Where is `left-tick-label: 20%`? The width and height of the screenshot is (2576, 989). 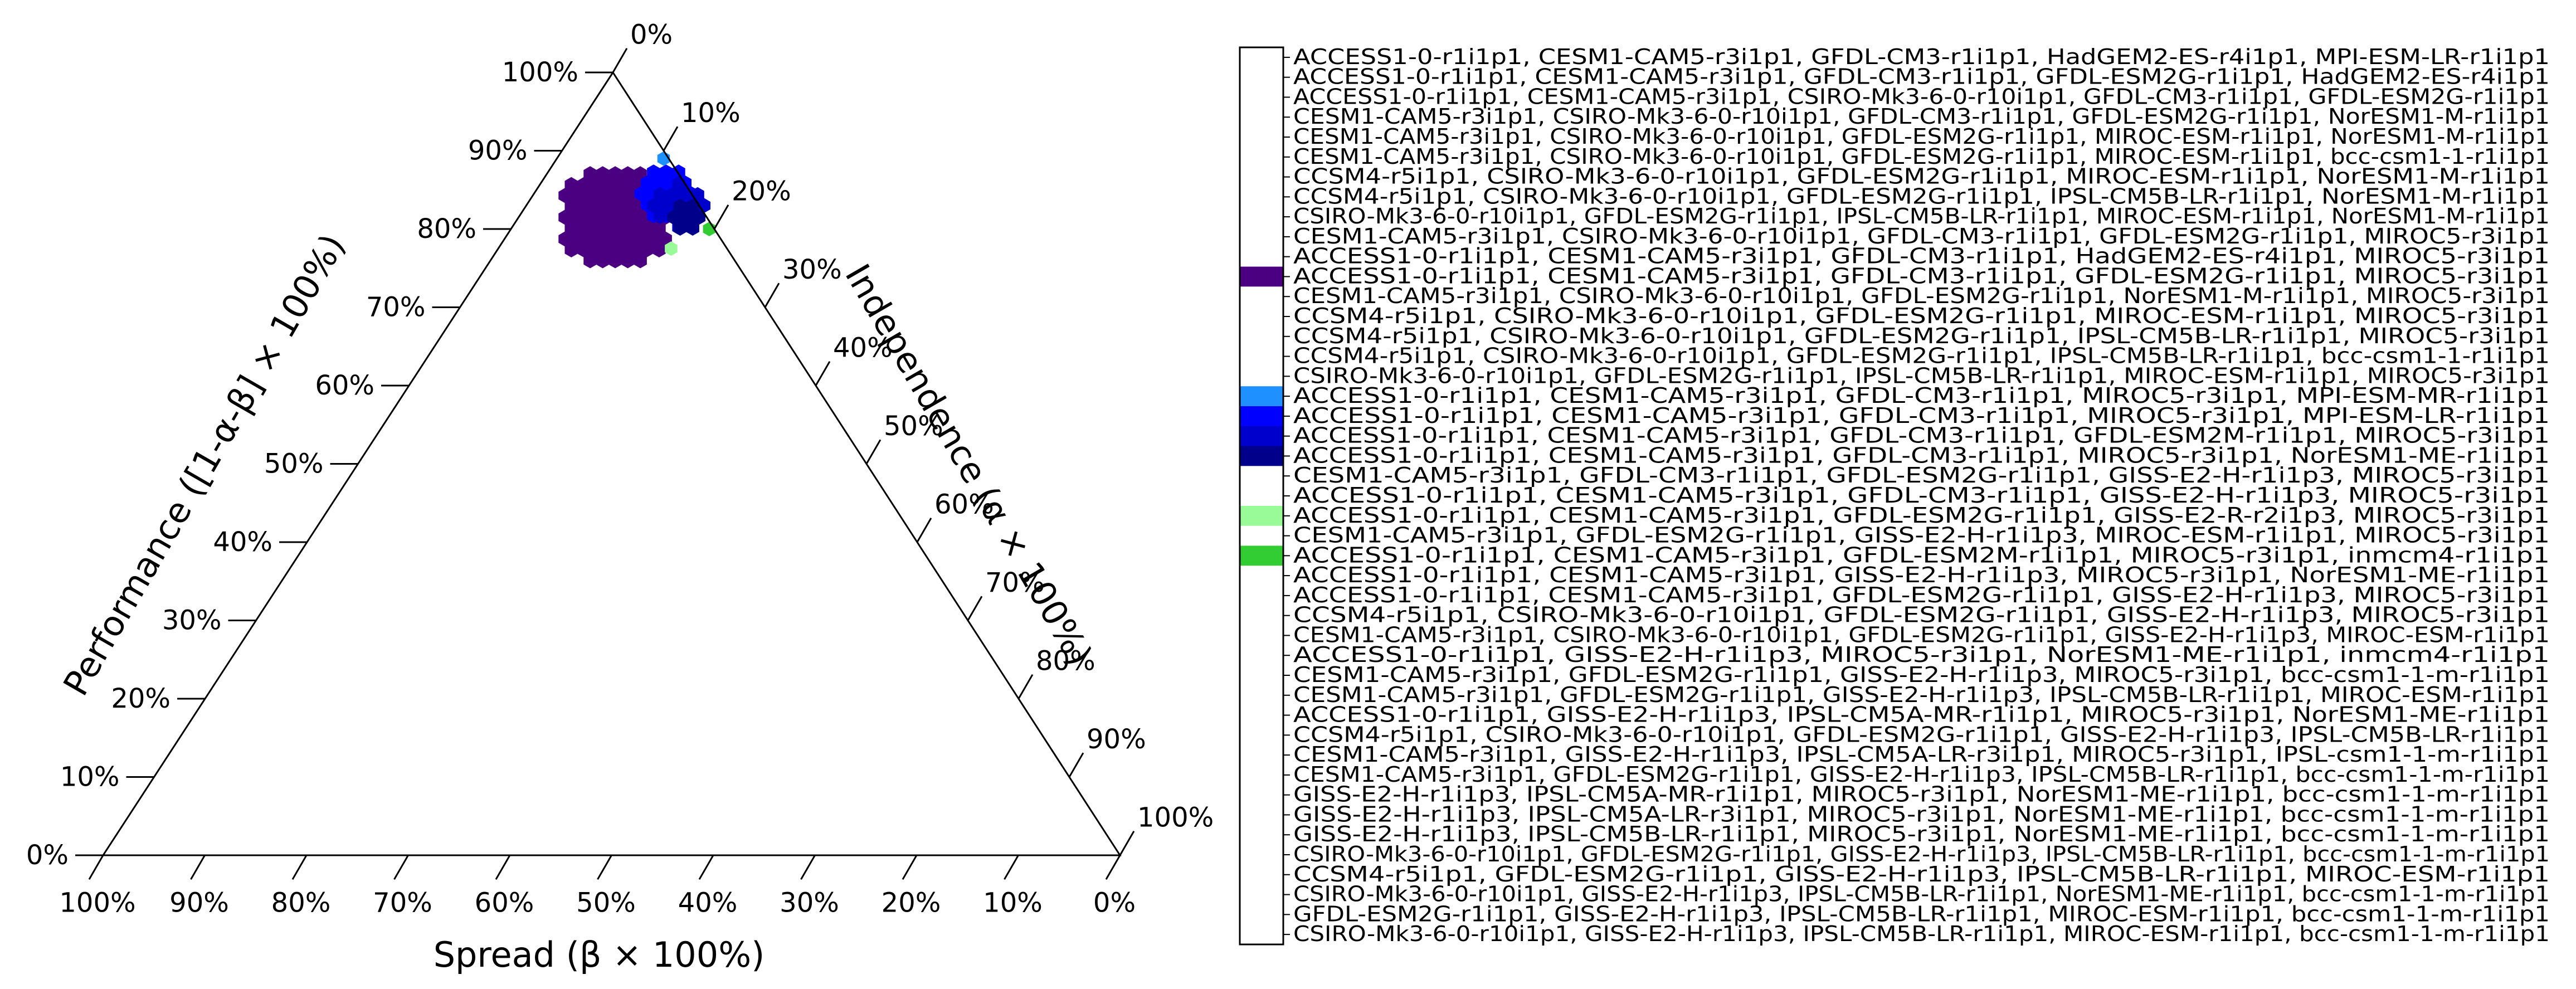
left-tick-label: 20% is located at coordinates (141, 698).